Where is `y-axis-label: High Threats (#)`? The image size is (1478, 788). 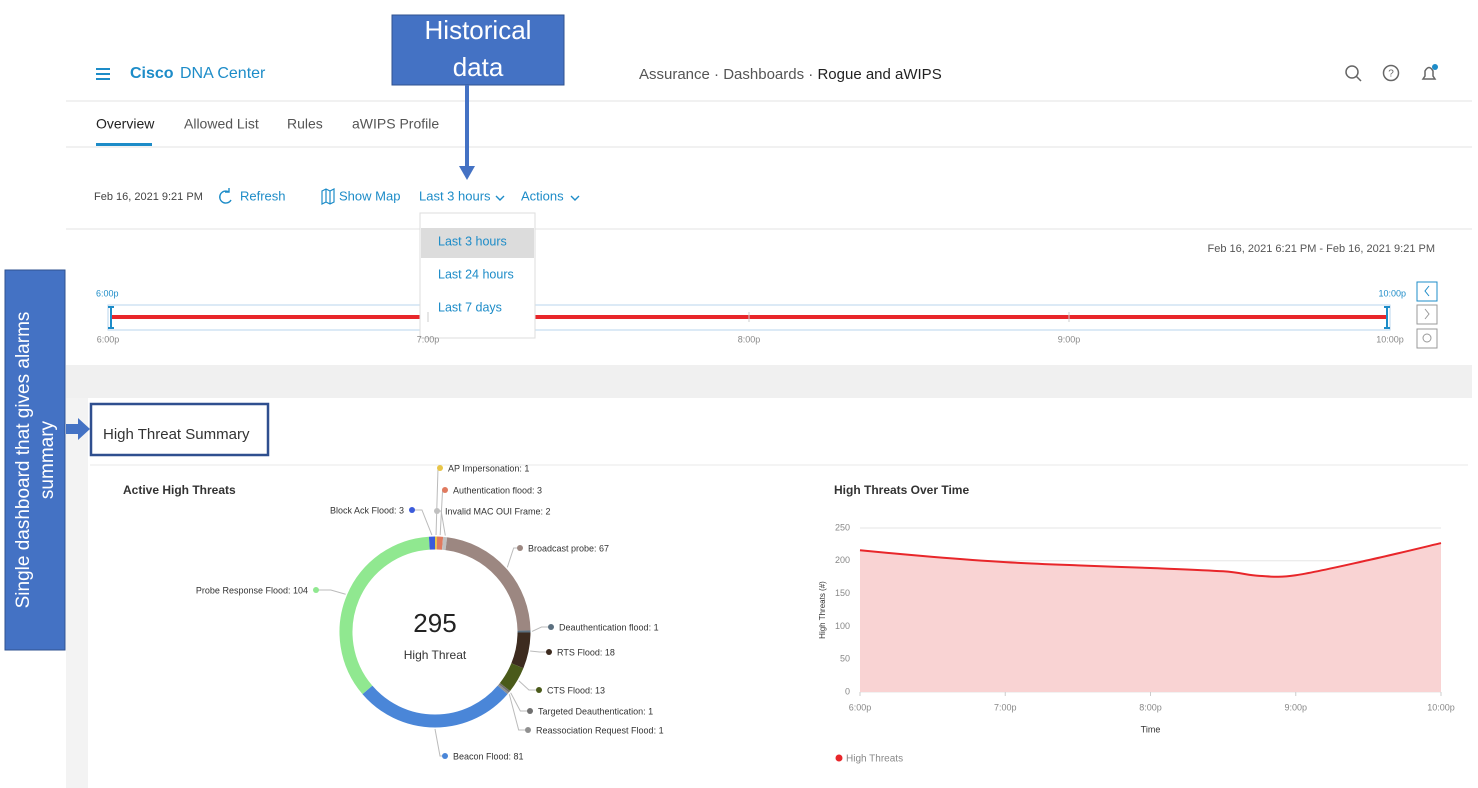 y-axis-label: High Threats (#) is located at coordinates (822, 610).